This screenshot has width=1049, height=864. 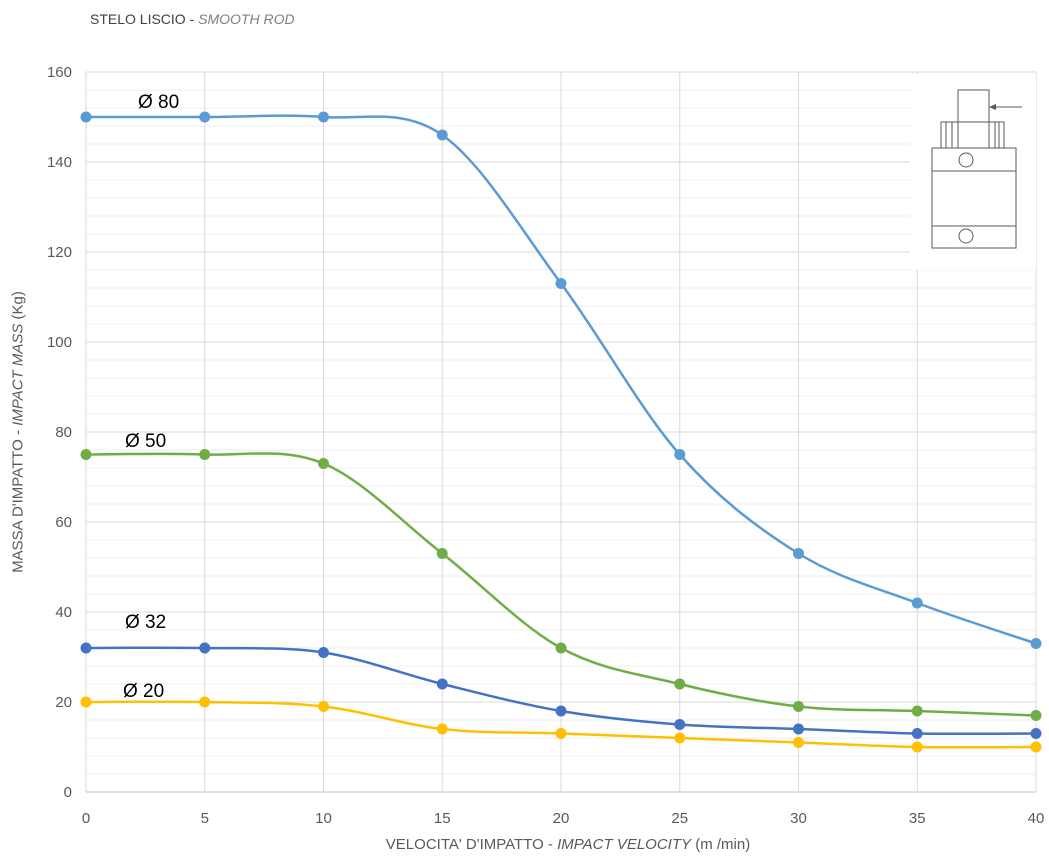 I want to click on chart-title-italic: SMOOTH ROD, so click(x=246, y=19).